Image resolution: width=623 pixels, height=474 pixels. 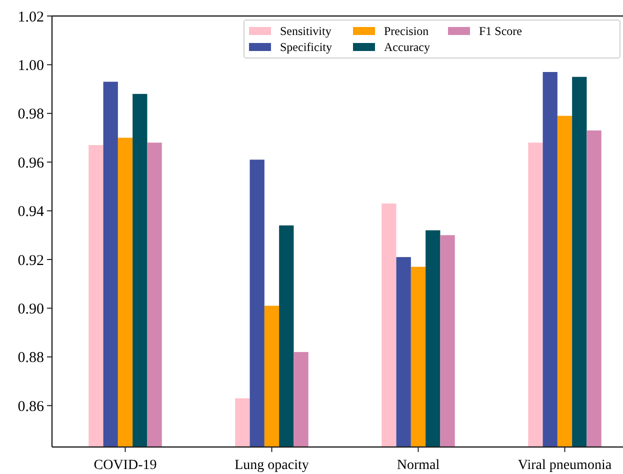 What do you see at coordinates (271, 465) in the screenshot?
I see `x-tick-label: Lung opacity` at bounding box center [271, 465].